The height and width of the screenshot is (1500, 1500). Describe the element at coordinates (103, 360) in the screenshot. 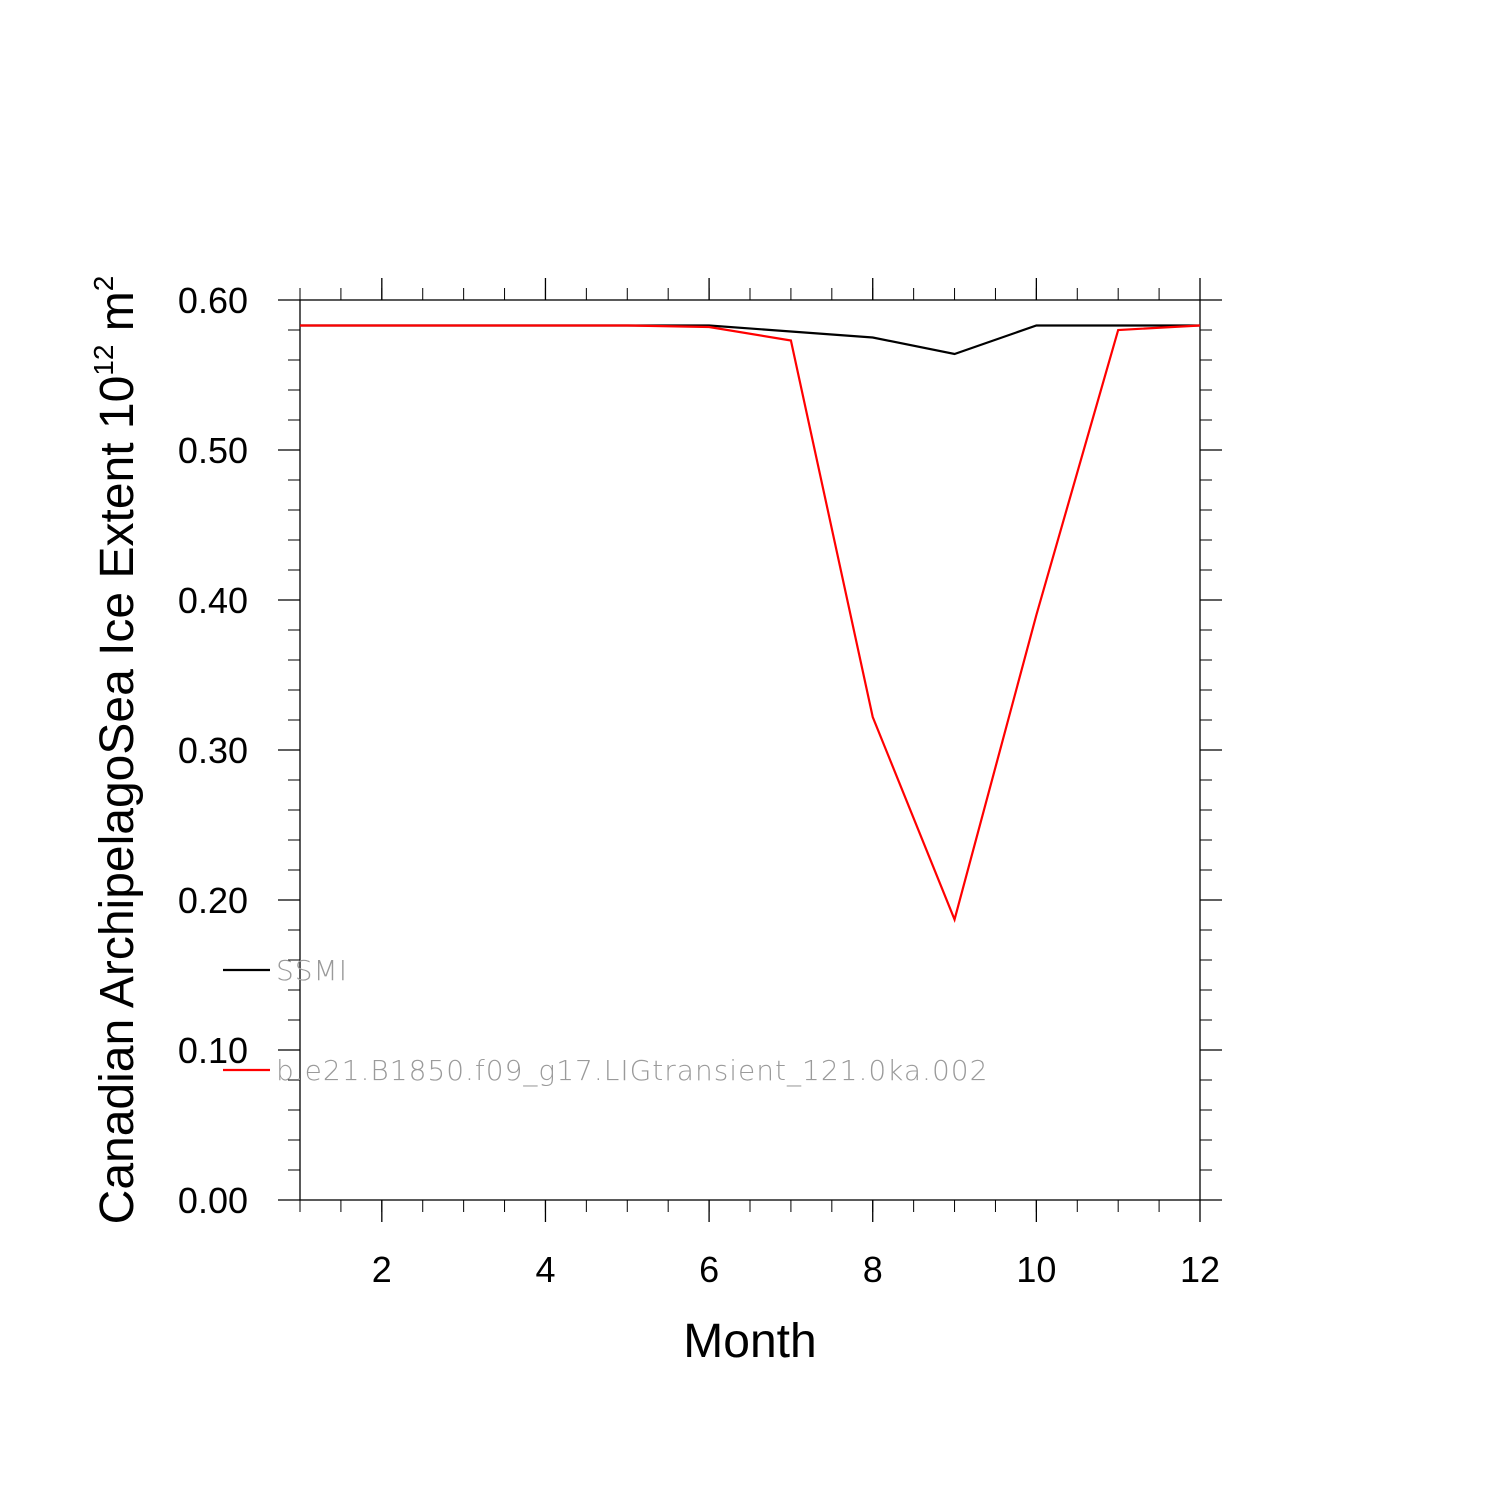

I see `y-axis-title-exp1: 12` at that location.